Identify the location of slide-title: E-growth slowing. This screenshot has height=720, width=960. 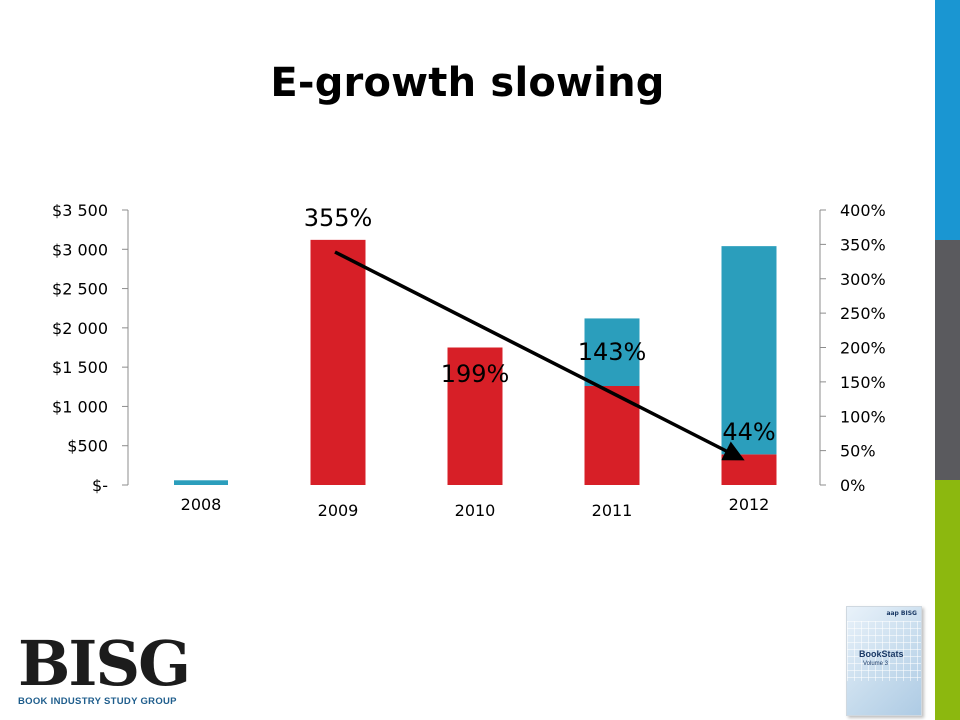
(467, 83).